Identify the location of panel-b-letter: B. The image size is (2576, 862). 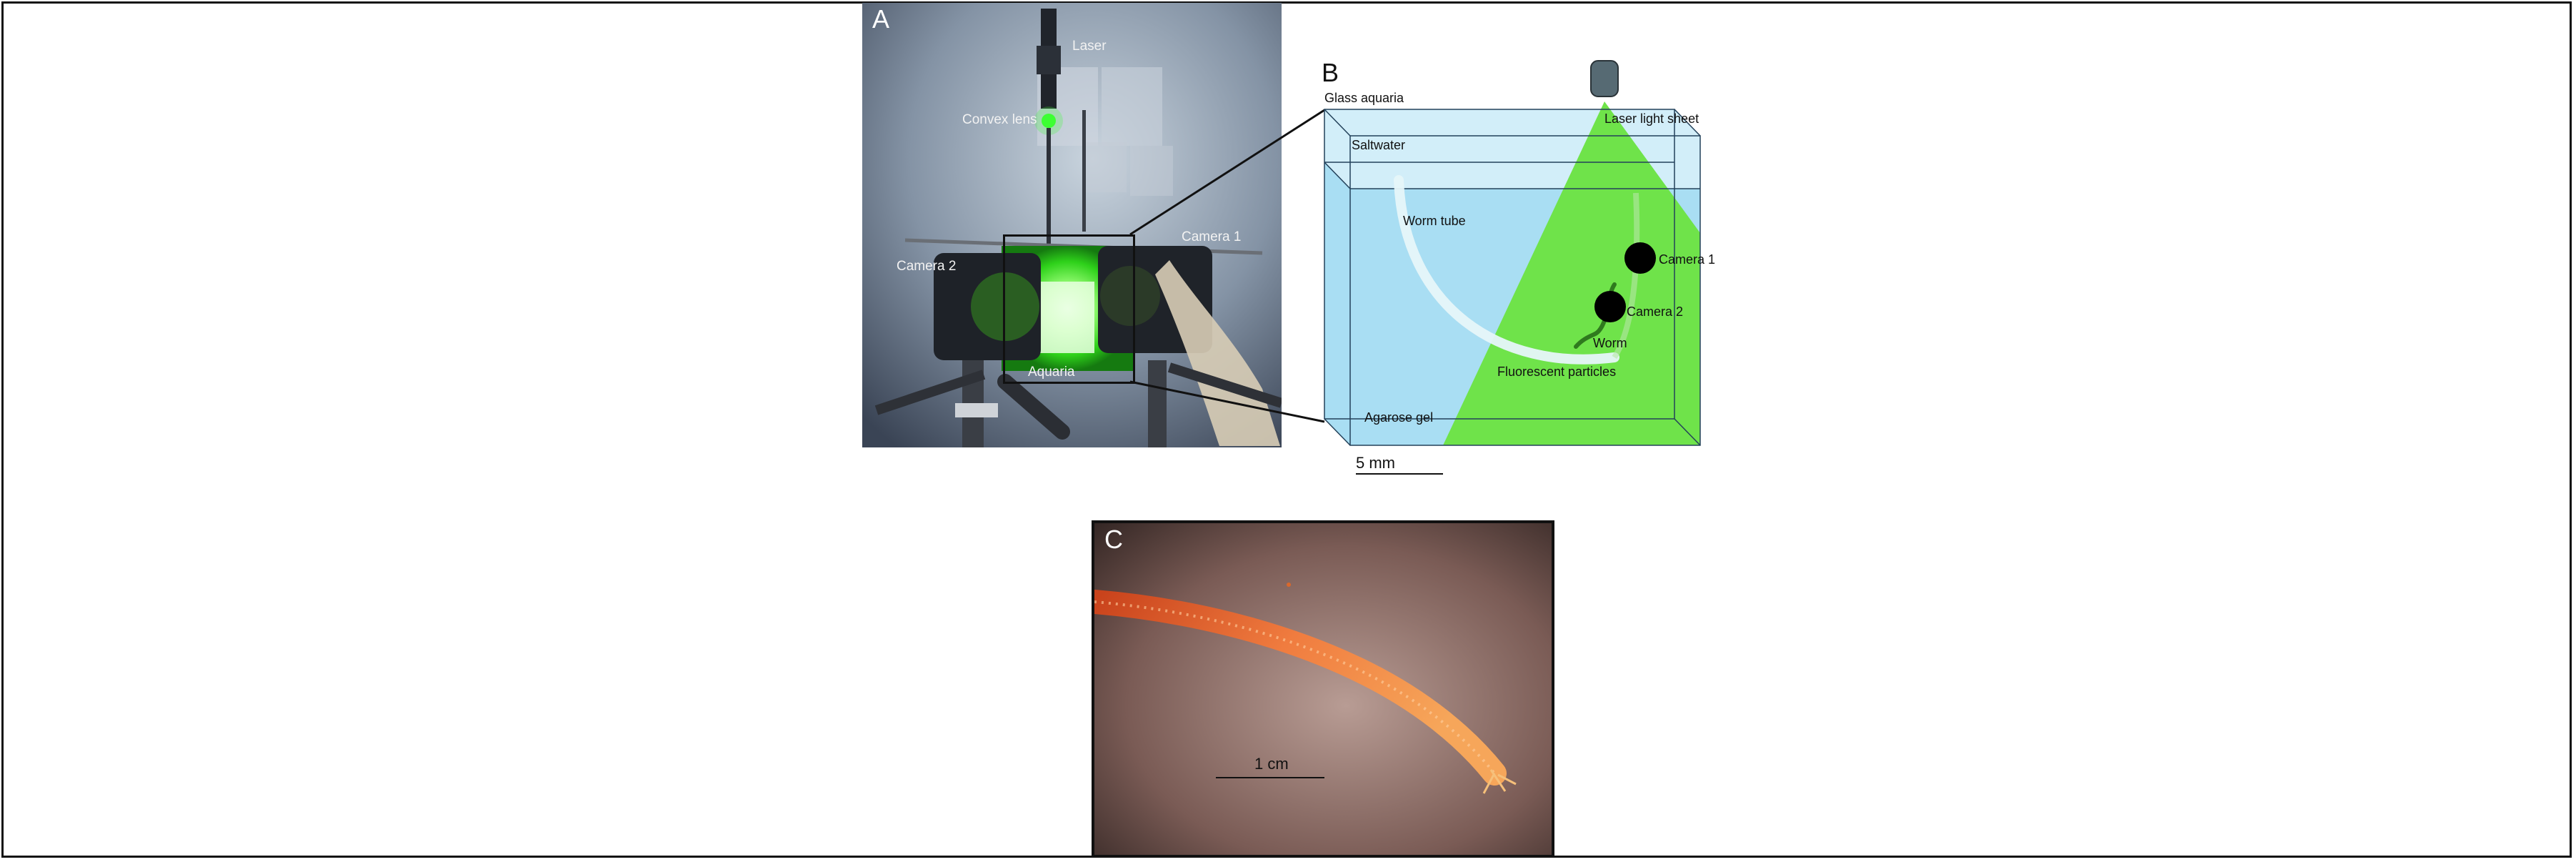
(1331, 72).